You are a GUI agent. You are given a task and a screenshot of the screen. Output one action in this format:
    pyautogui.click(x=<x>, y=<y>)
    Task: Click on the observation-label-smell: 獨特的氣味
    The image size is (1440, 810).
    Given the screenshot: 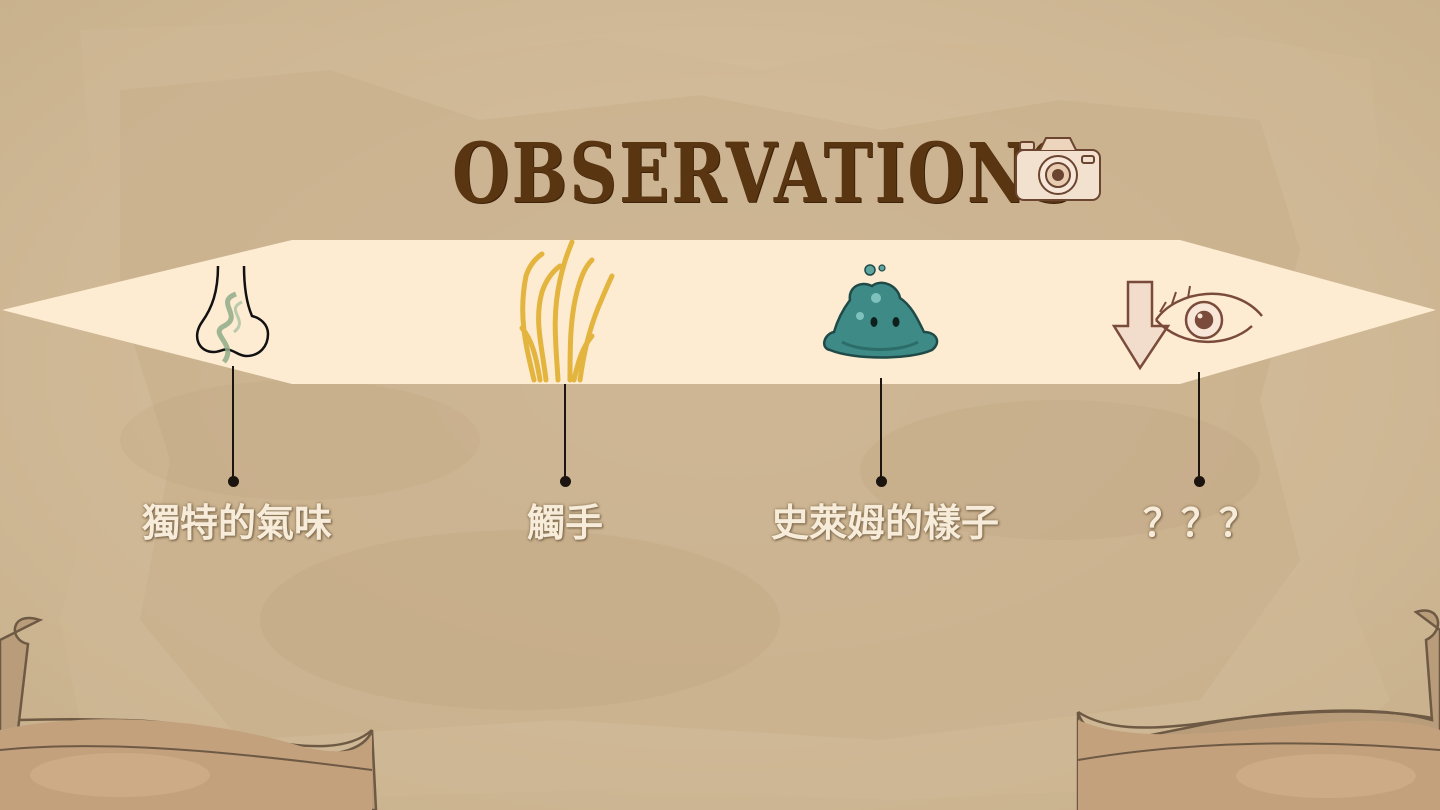 What is the action you would take?
    pyautogui.click(x=236, y=523)
    